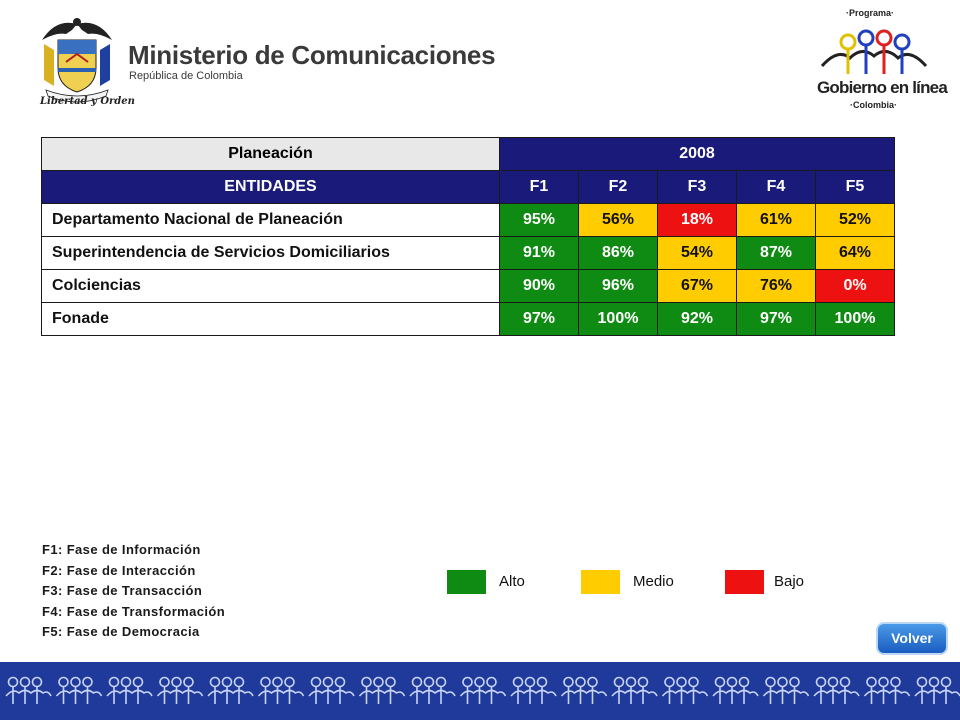  I want to click on table-title-row: Planeación 2008, so click(468, 154).